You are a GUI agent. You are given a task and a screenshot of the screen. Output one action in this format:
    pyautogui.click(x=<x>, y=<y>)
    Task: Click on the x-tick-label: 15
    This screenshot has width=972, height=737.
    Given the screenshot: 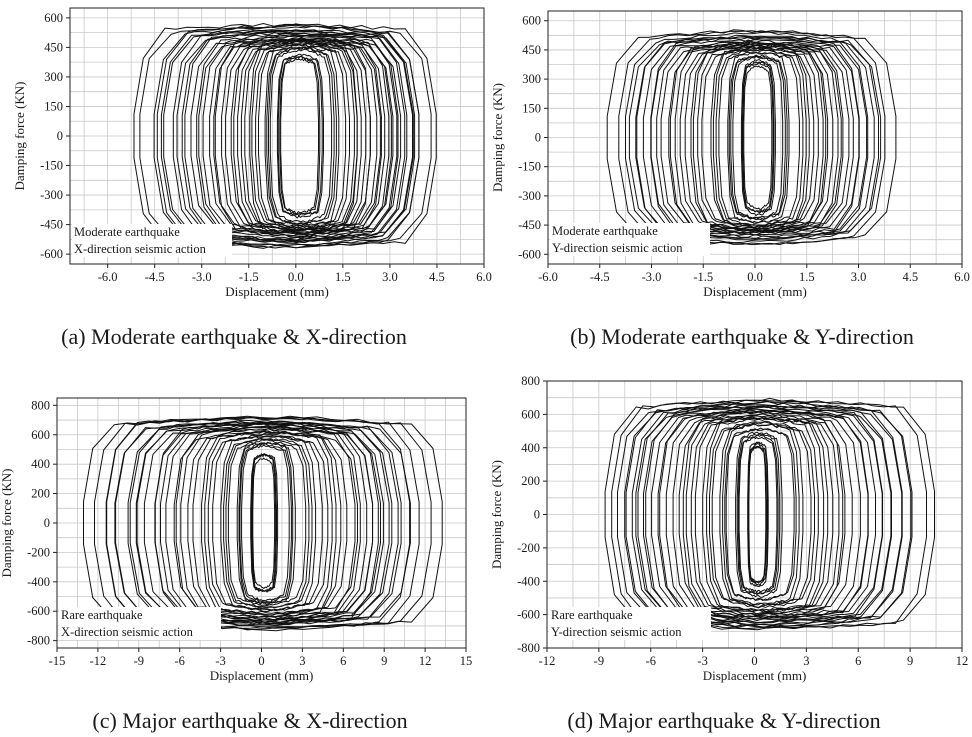 What is the action you would take?
    pyautogui.click(x=466, y=661)
    